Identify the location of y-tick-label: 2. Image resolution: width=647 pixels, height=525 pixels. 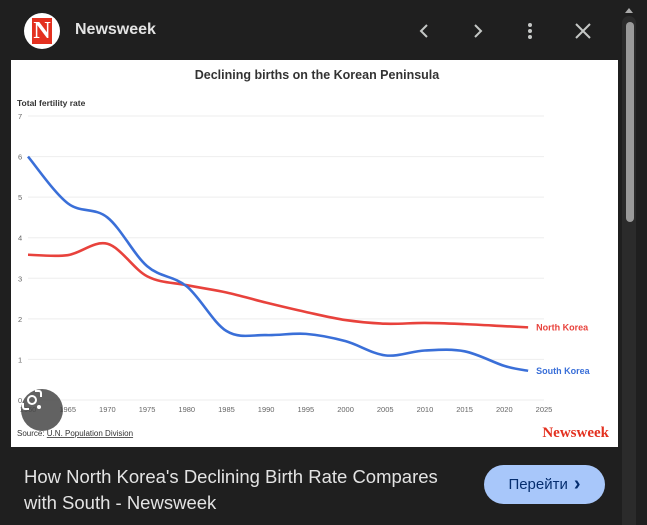
(20, 319).